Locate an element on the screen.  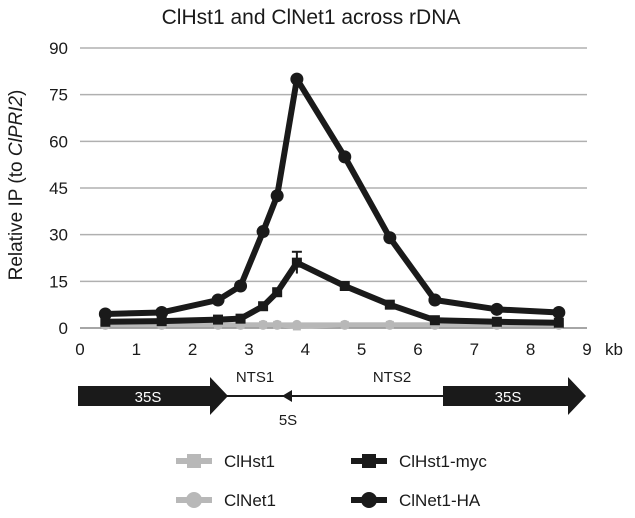
x-tick-label: 3 is located at coordinates (248, 349).